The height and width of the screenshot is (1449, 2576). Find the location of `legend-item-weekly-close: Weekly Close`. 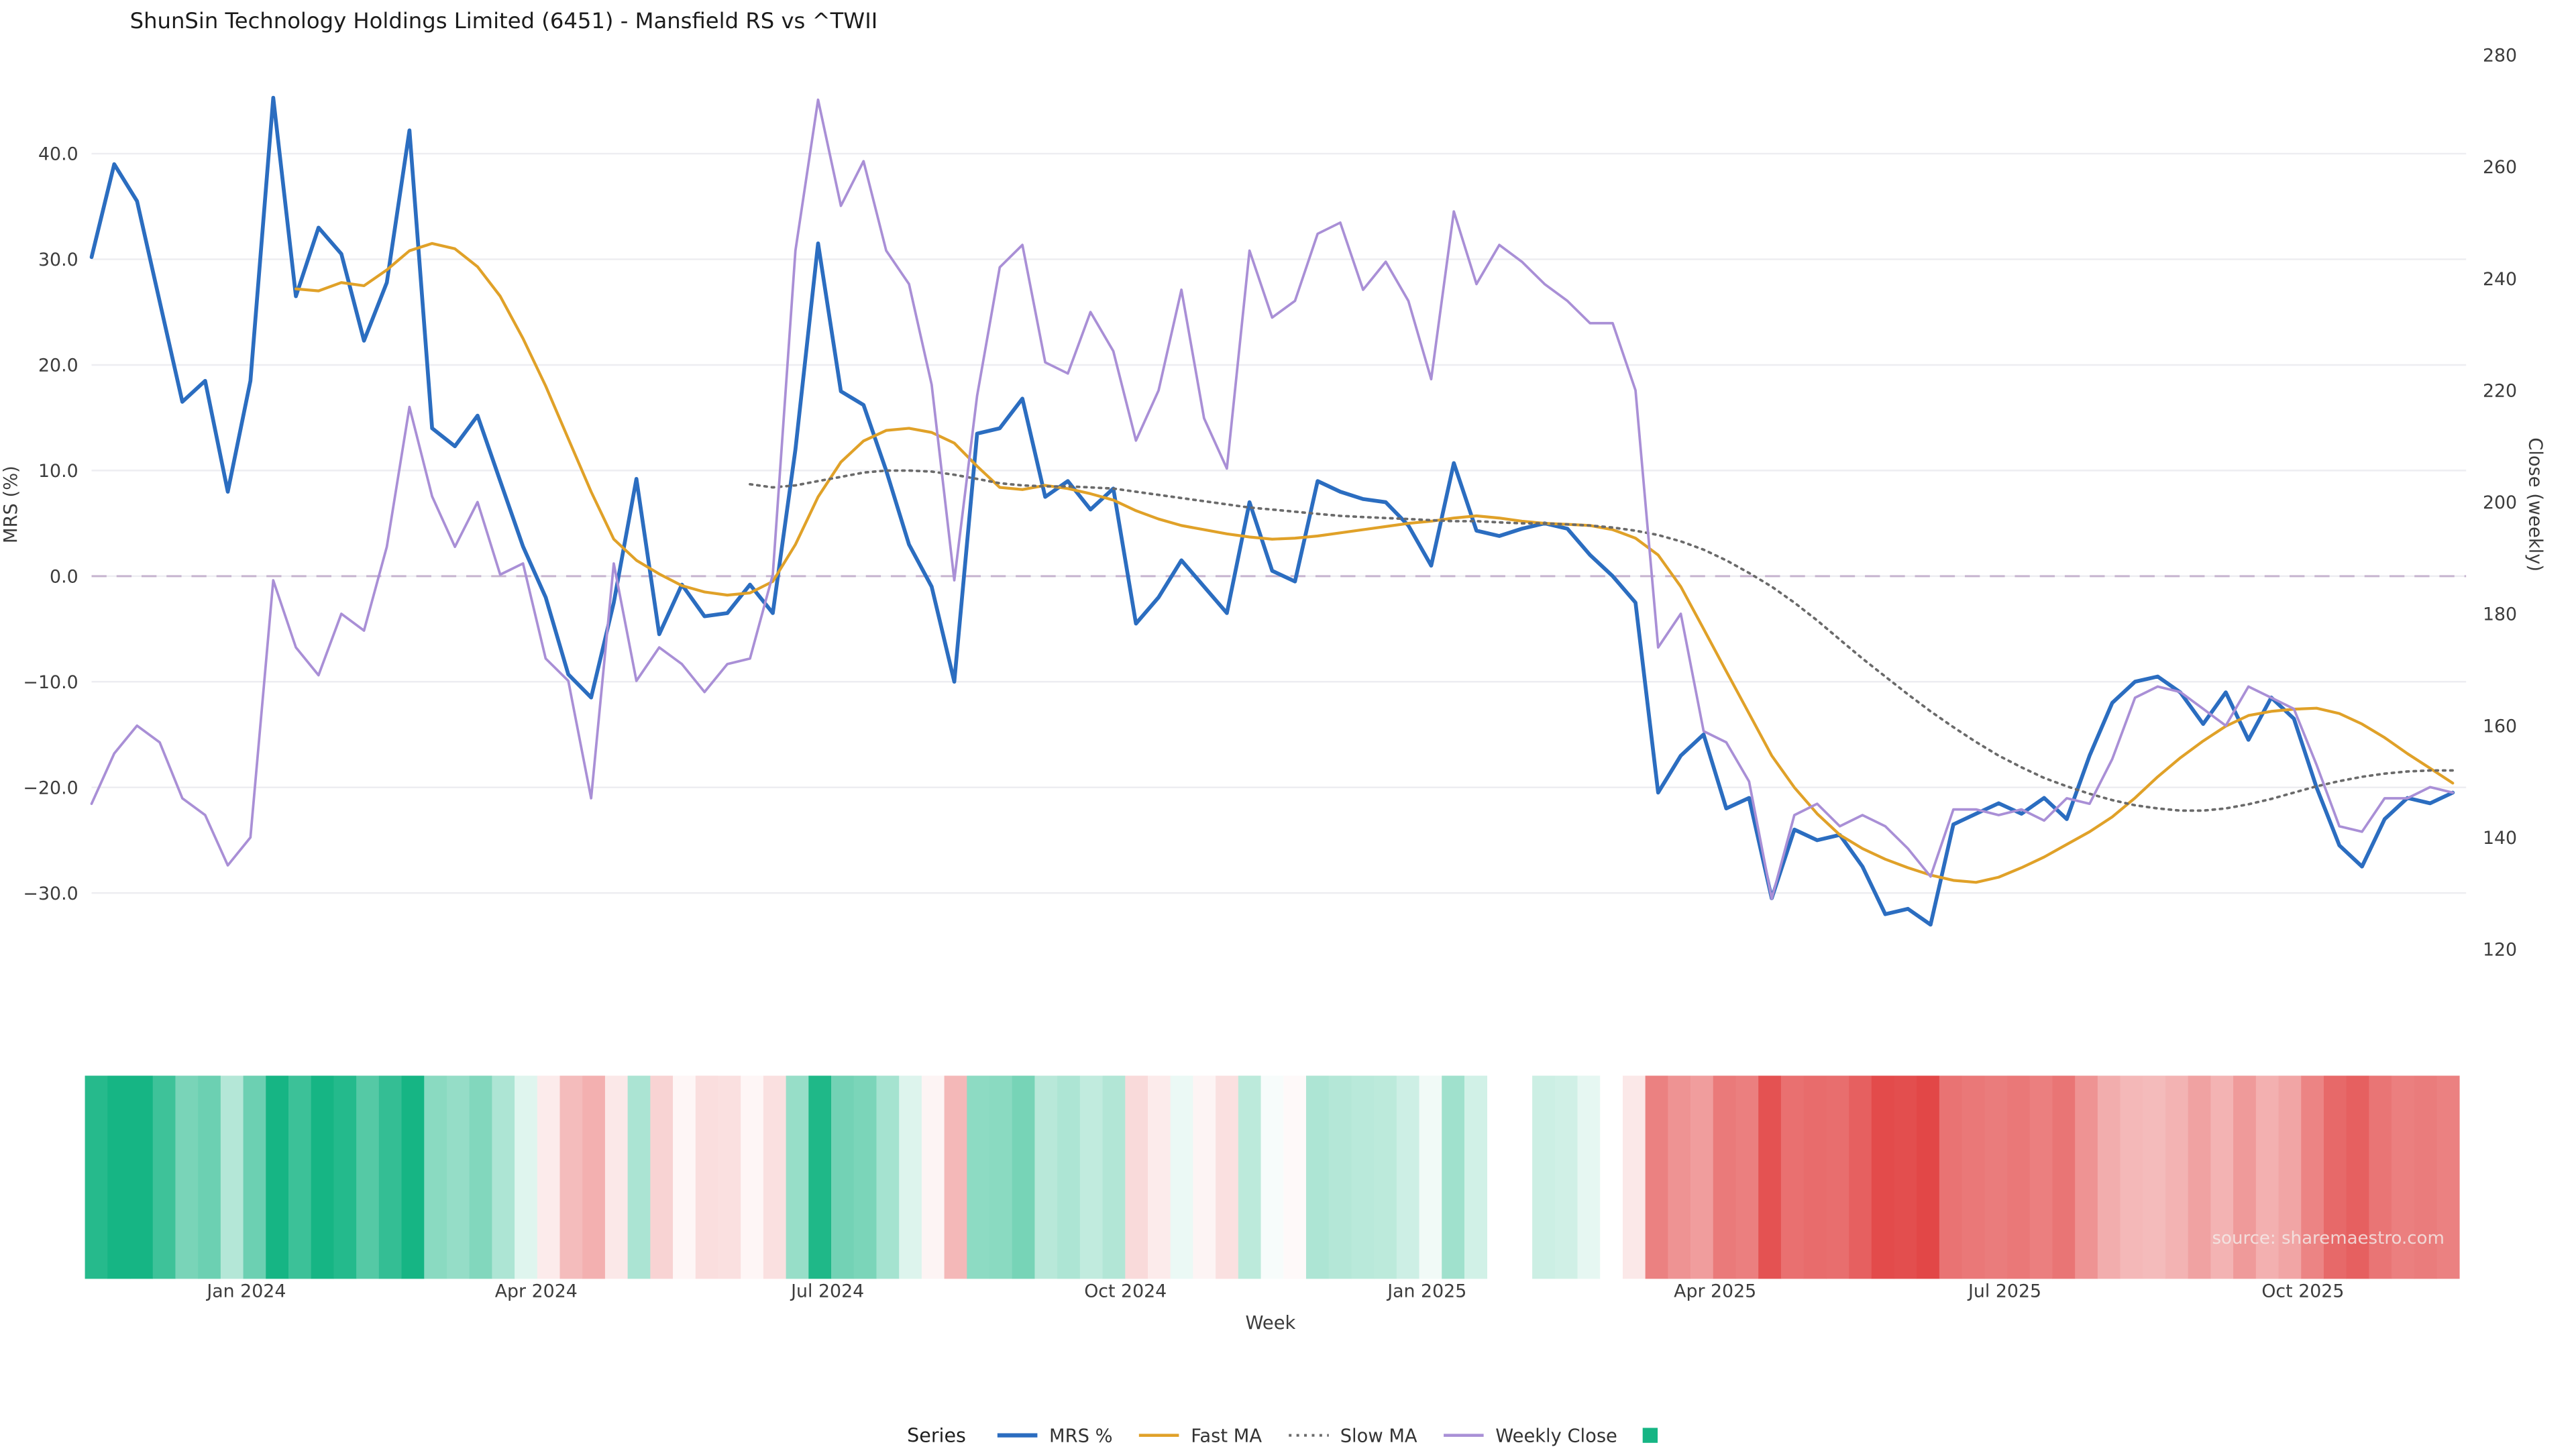

legend-item-weekly-close: Weekly Close is located at coordinates (1529, 1435).